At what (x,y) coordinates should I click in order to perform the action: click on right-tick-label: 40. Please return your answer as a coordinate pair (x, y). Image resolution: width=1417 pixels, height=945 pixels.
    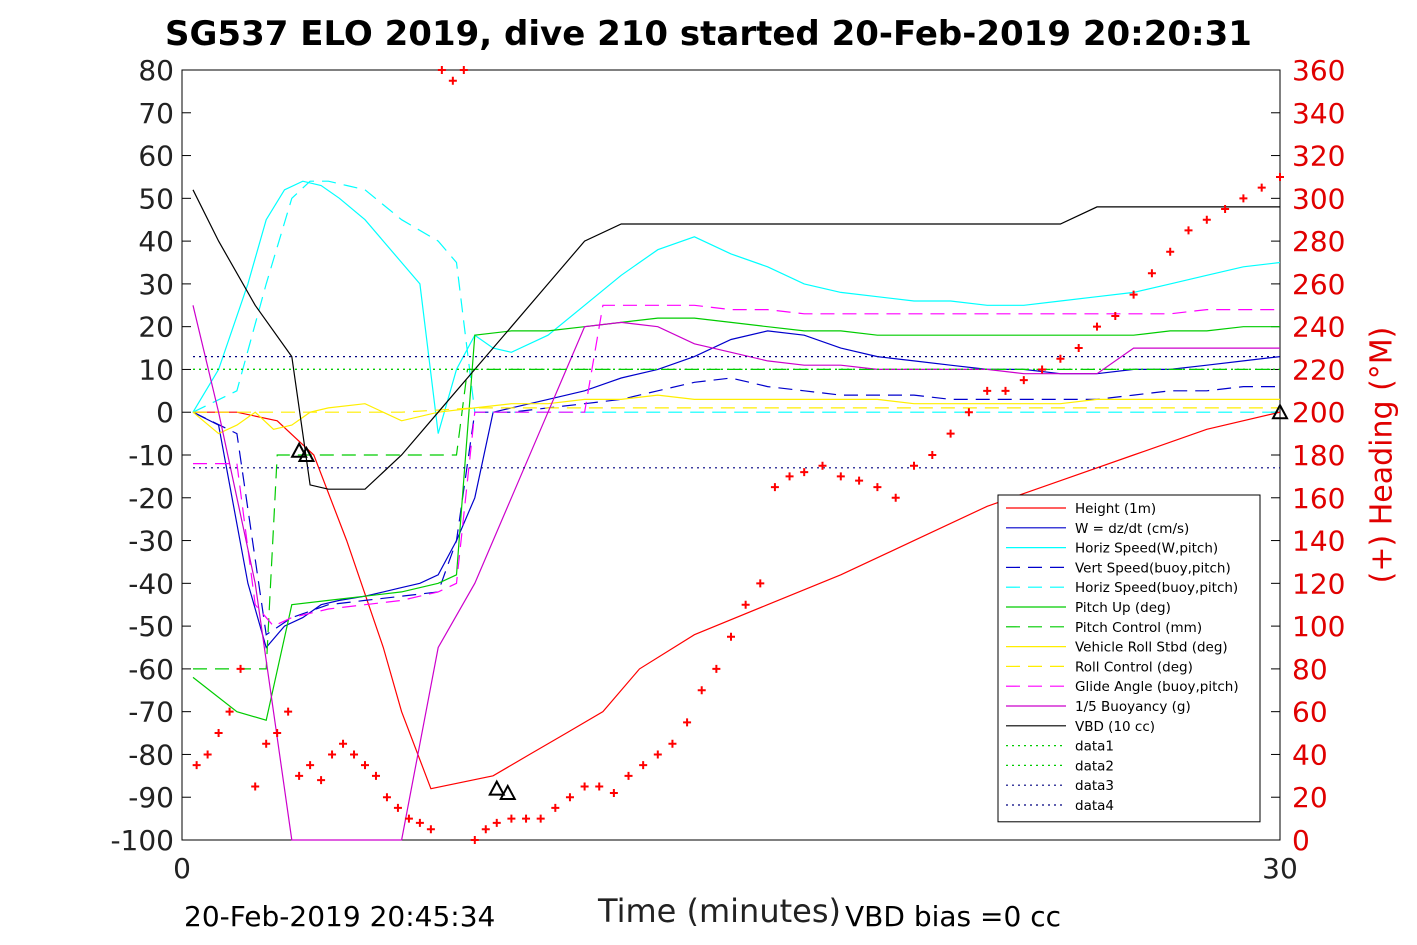
    Looking at the image, I should click on (1310, 754).